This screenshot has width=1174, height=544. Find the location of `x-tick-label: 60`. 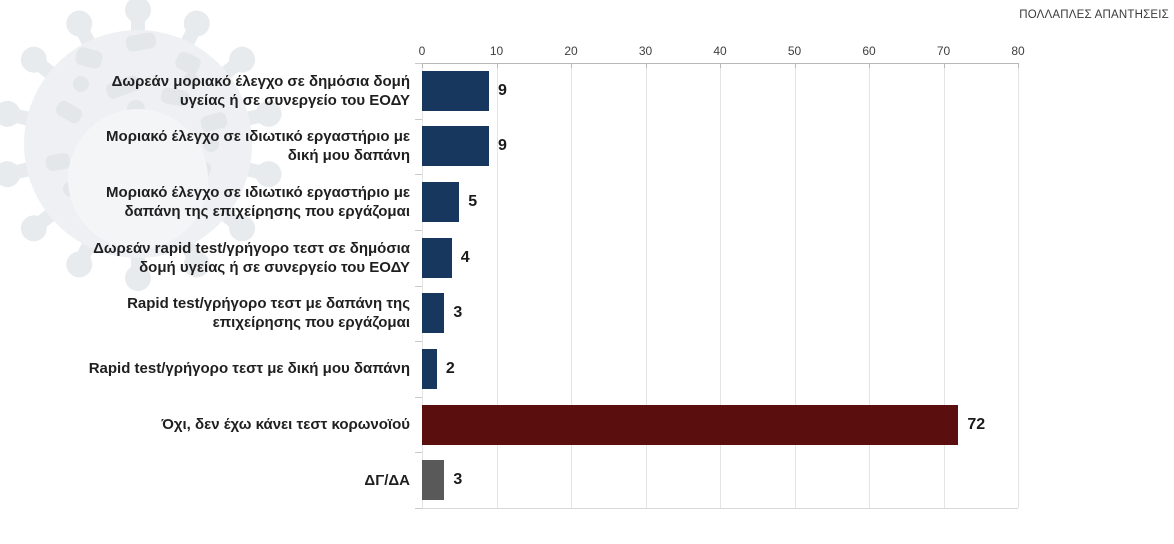

x-tick-label: 60 is located at coordinates (869, 51).